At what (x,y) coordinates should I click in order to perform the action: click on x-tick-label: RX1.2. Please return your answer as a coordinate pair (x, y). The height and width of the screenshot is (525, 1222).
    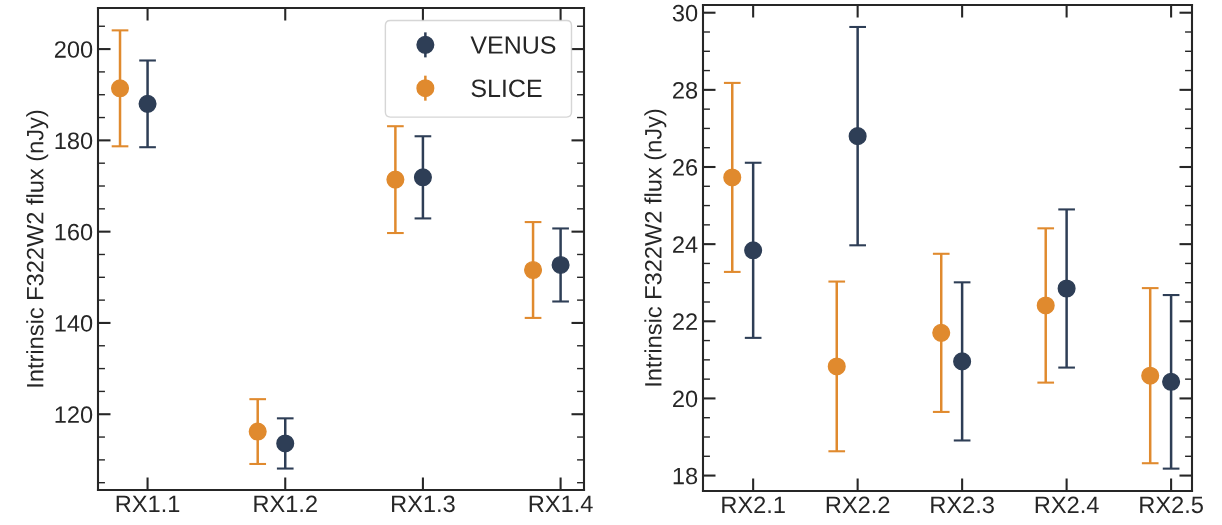
    Looking at the image, I should click on (285, 503).